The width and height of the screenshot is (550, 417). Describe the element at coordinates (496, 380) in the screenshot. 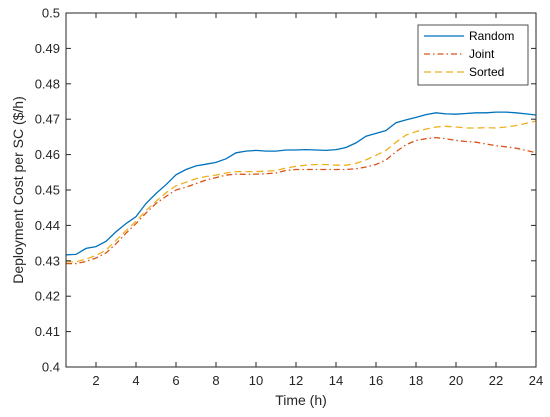

I see `x-tick-label: 22` at that location.